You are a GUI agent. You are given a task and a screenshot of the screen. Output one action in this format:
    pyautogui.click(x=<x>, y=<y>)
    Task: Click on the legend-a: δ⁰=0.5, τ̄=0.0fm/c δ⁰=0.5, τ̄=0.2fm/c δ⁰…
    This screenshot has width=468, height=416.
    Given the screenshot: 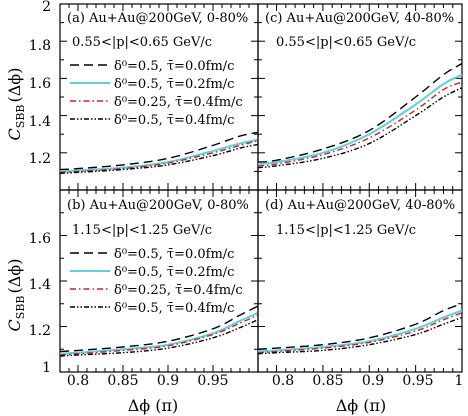 What is the action you would take?
    pyautogui.click(x=178, y=93)
    